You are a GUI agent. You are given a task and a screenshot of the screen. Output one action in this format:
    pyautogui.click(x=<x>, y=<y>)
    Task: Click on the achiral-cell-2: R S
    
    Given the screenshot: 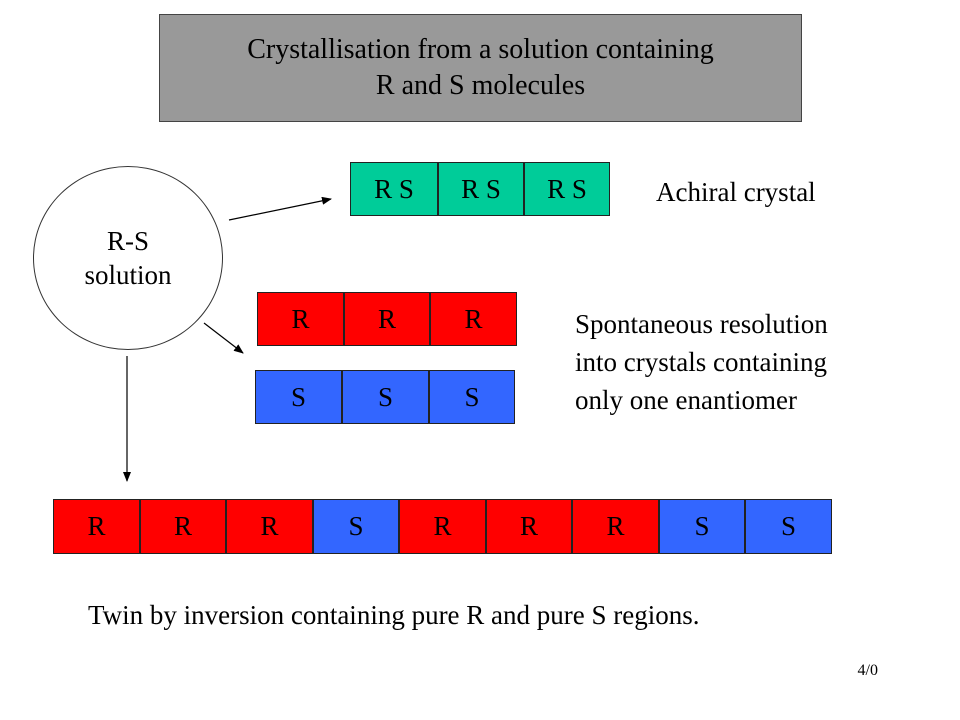 What is the action you would take?
    pyautogui.click(x=481, y=189)
    